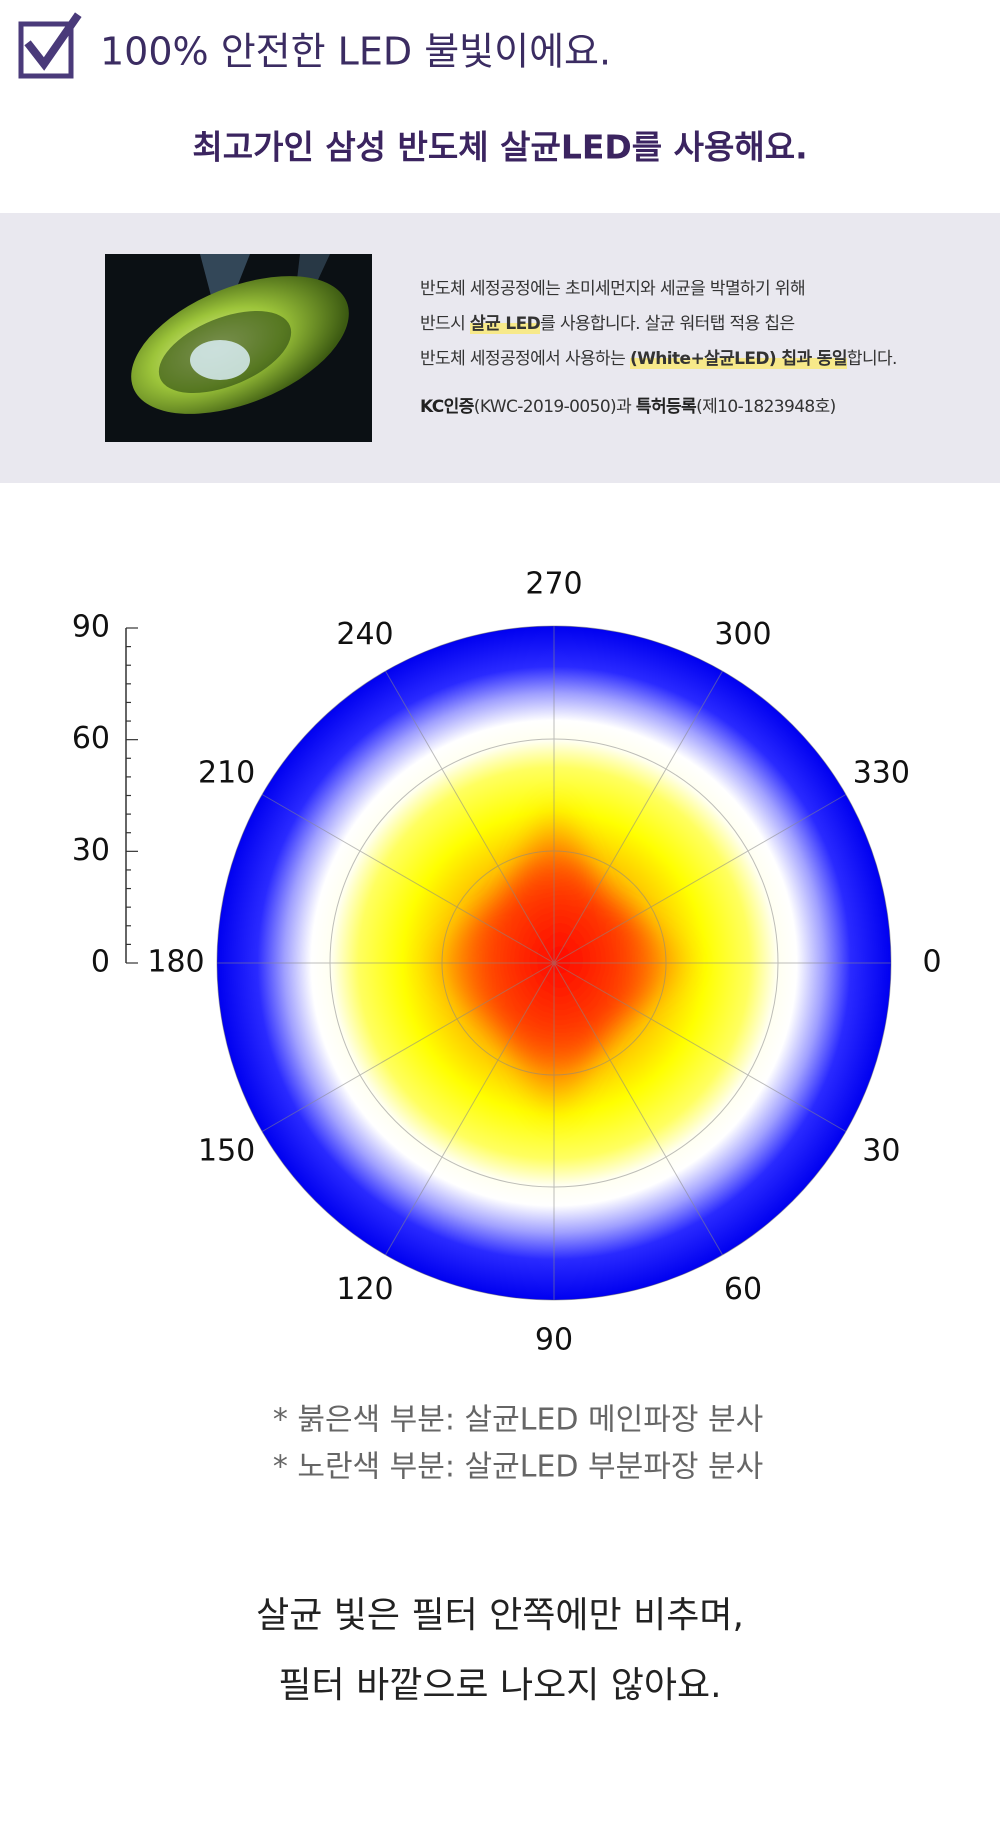  I want to click on info-text-segment: (제10-1823948호), so click(766, 407).